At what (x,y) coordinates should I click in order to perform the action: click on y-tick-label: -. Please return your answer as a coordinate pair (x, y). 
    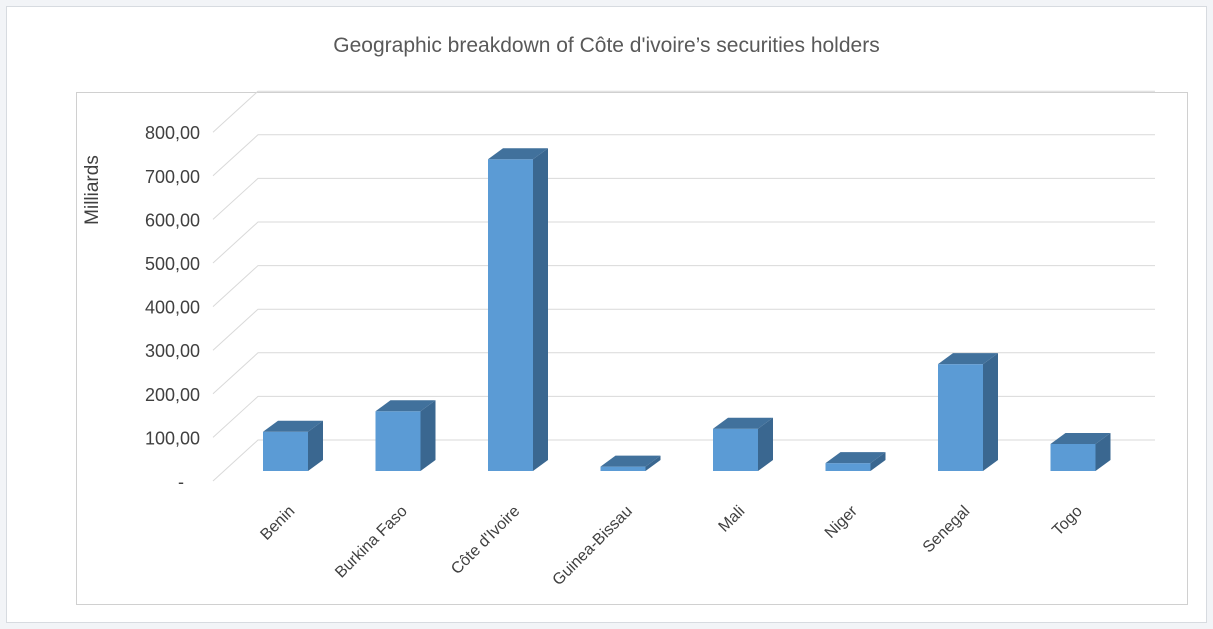
    Looking at the image, I should click on (181, 482).